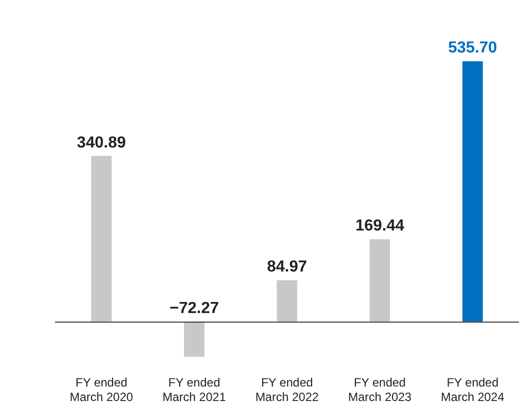 The width and height of the screenshot is (529, 411). I want to click on x-tick-label: FY ended March 2020, so click(102, 390).